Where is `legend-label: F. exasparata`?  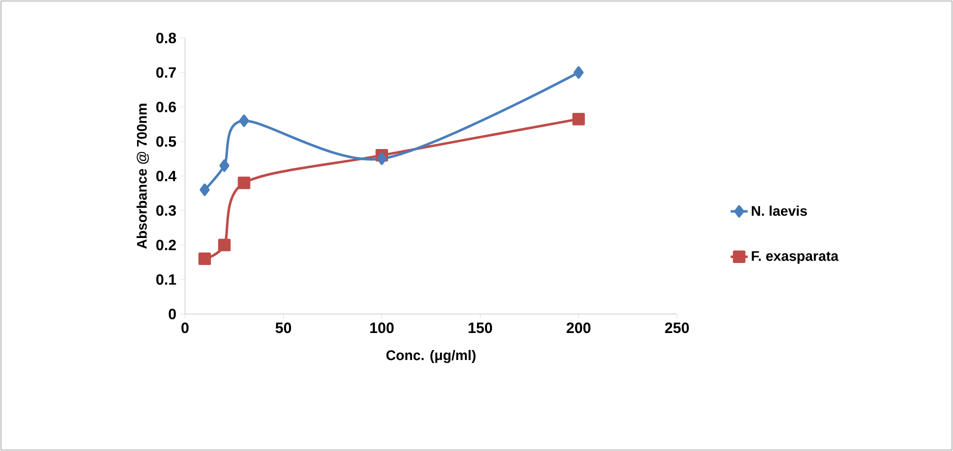 legend-label: F. exasparata is located at coordinates (795, 257).